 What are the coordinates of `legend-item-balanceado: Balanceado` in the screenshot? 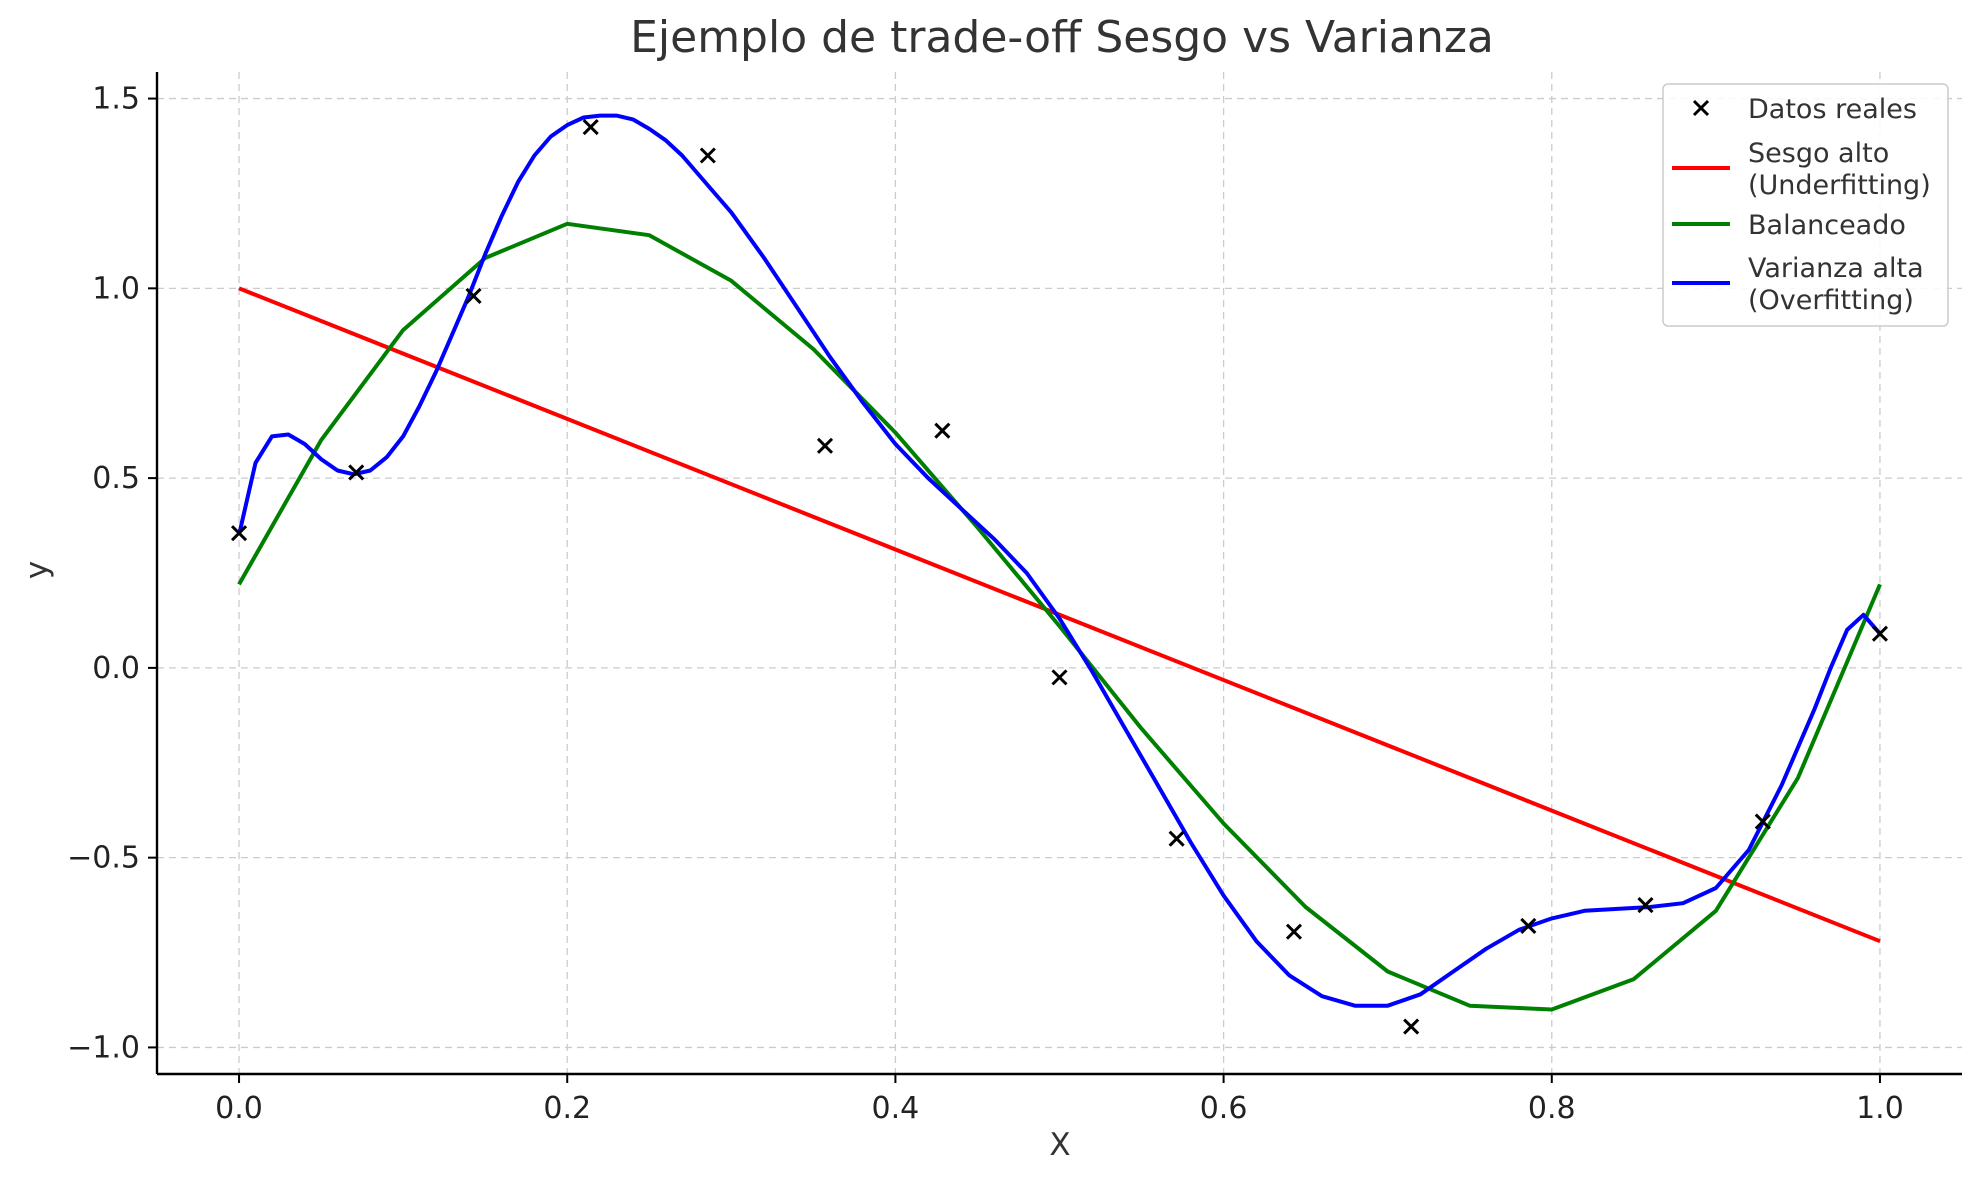 It's located at (1789, 225).